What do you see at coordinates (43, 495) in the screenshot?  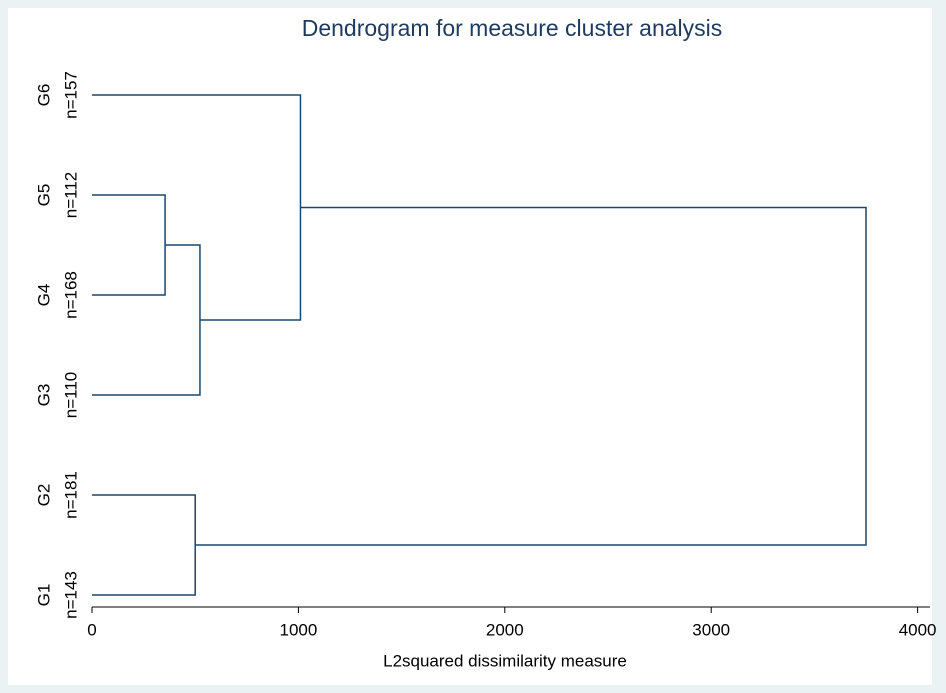 I see `leaf-name: G2` at bounding box center [43, 495].